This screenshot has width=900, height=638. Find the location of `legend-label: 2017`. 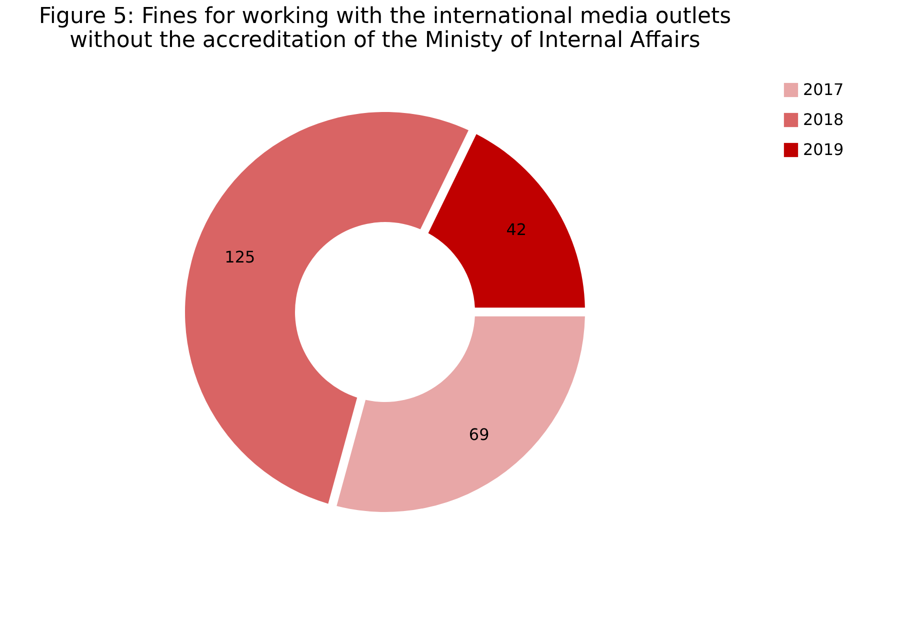

legend-label: 2017 is located at coordinates (823, 89).